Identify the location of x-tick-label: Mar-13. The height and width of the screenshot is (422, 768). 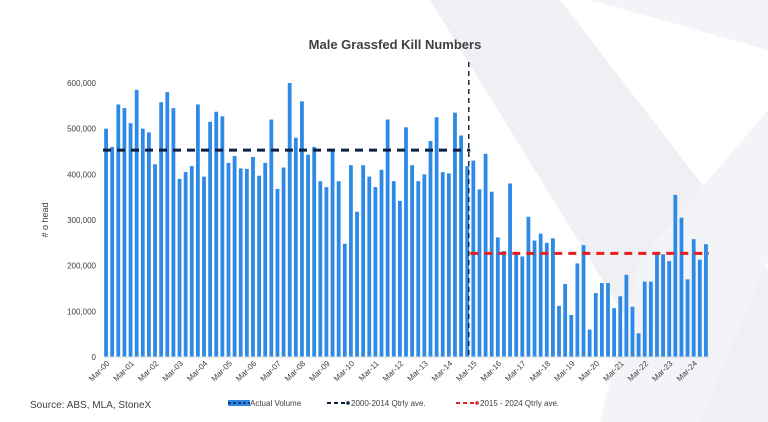
(417, 371).